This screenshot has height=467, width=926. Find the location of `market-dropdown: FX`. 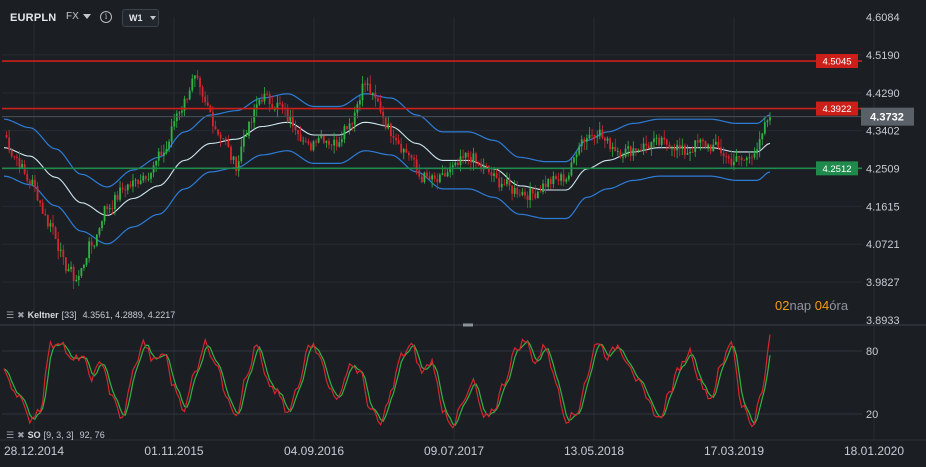

market-dropdown: FX is located at coordinates (78, 16).